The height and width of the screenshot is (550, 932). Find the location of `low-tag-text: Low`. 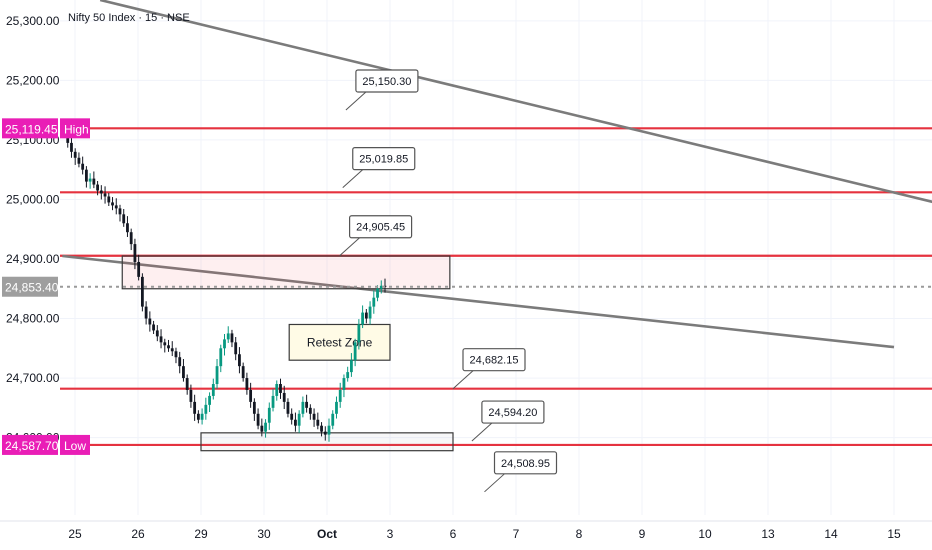

low-tag-text: Low is located at coordinates (75, 446).